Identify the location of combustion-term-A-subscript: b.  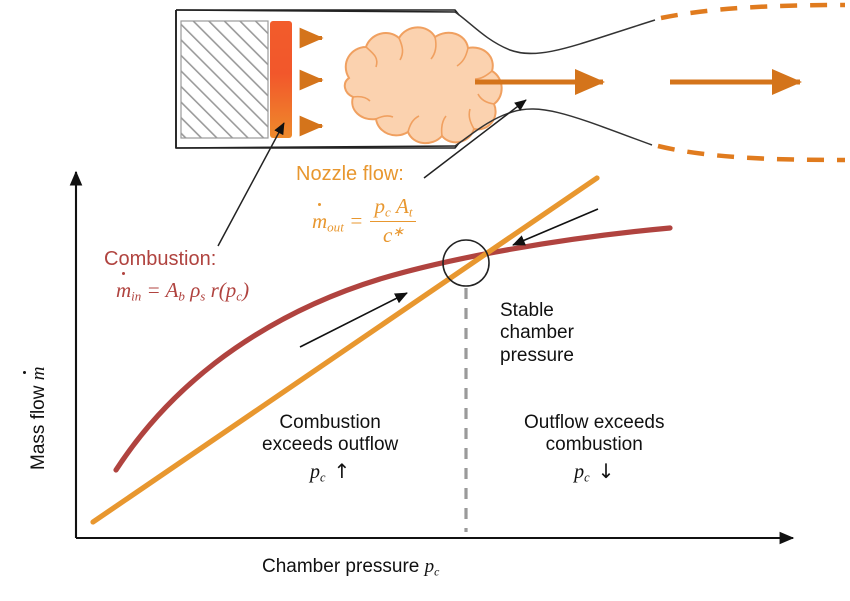
(181, 296).